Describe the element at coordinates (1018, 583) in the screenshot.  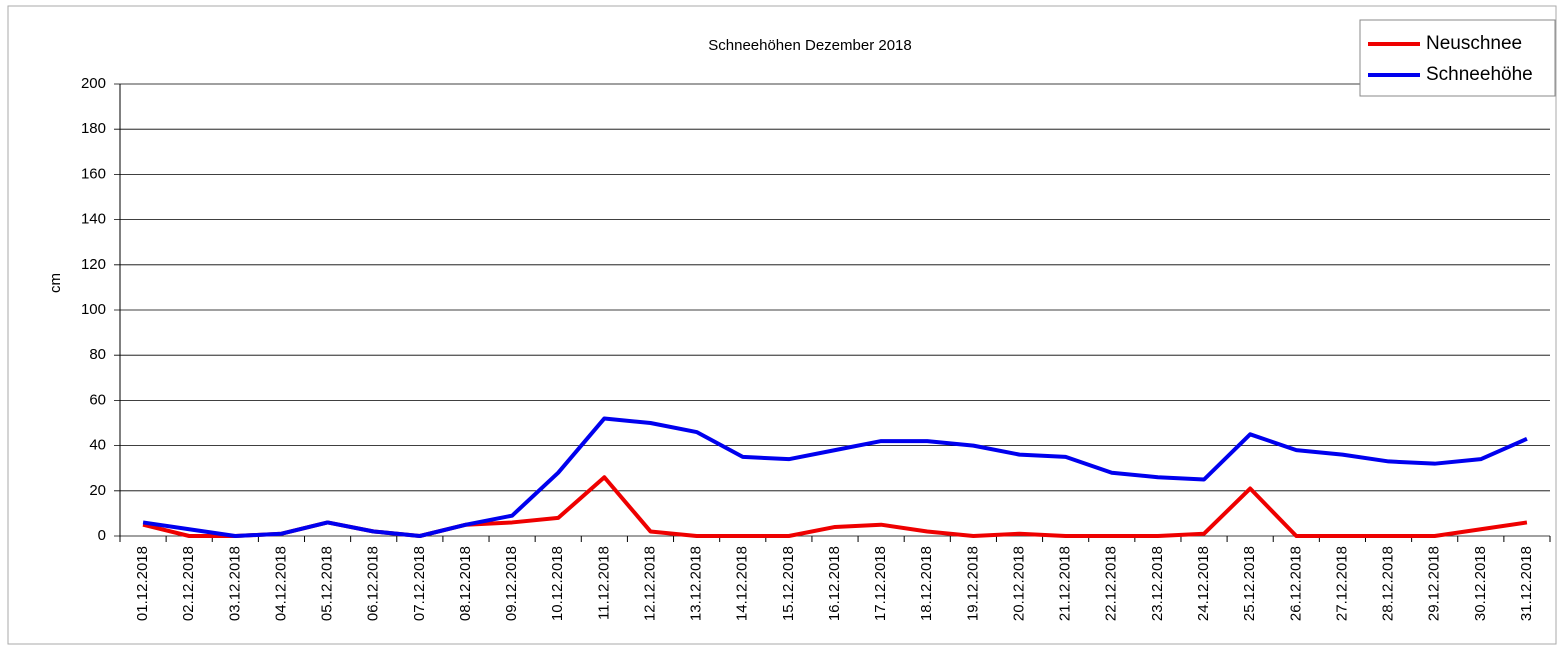
I see `x-tick-label: 20.12.2018` at that location.